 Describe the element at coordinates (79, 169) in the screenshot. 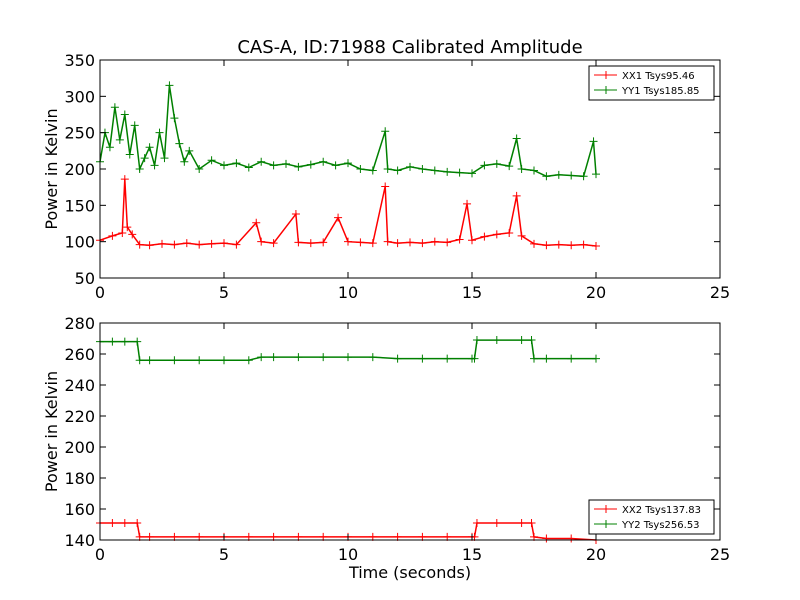

I see `y-tick-label: 200` at that location.